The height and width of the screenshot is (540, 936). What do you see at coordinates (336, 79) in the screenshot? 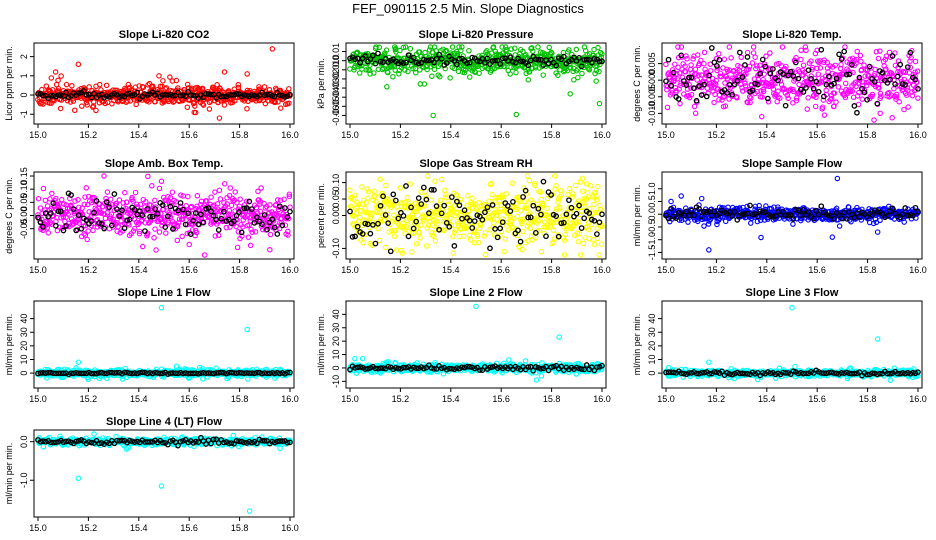
I see `y-tick-label: -0.02` at bounding box center [336, 79].